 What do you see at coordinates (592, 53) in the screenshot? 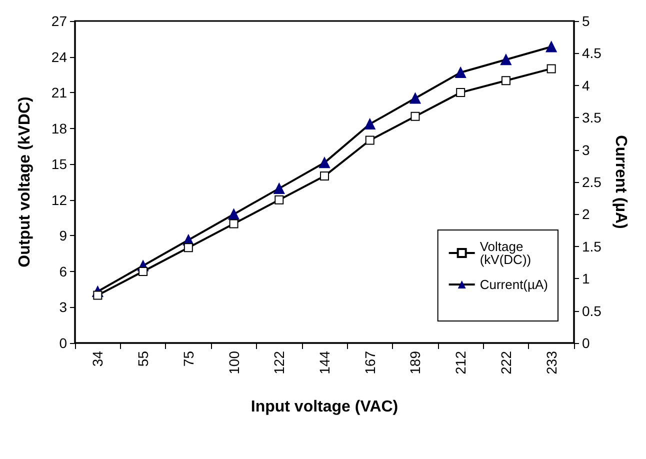
I see `y2-tick-label: 4.5` at bounding box center [592, 53].